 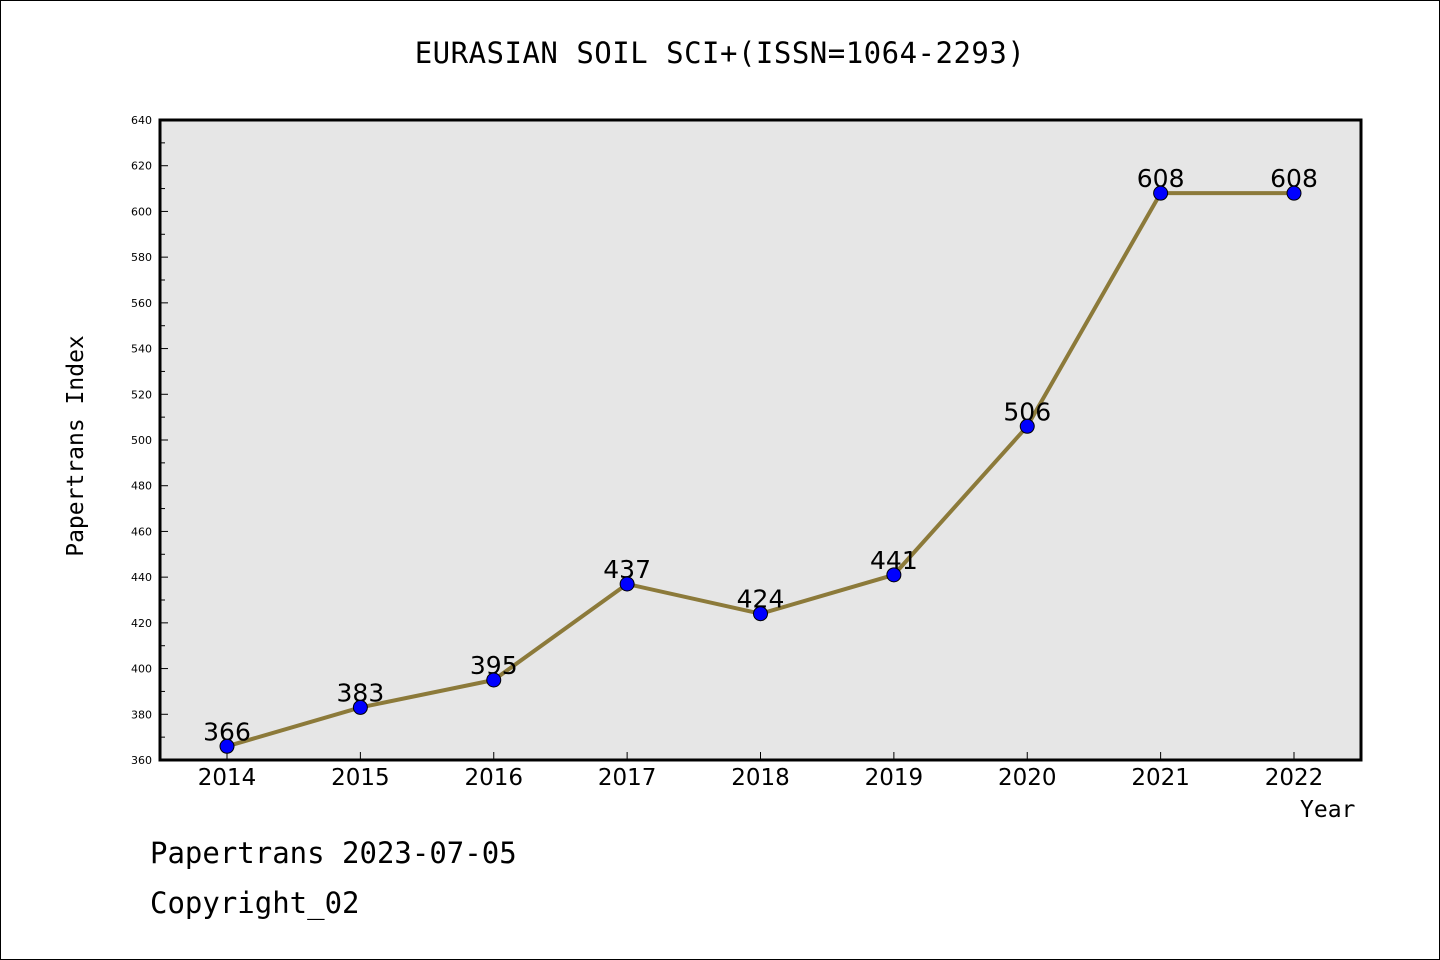 I want to click on y-tick-label: 440, so click(x=141, y=577).